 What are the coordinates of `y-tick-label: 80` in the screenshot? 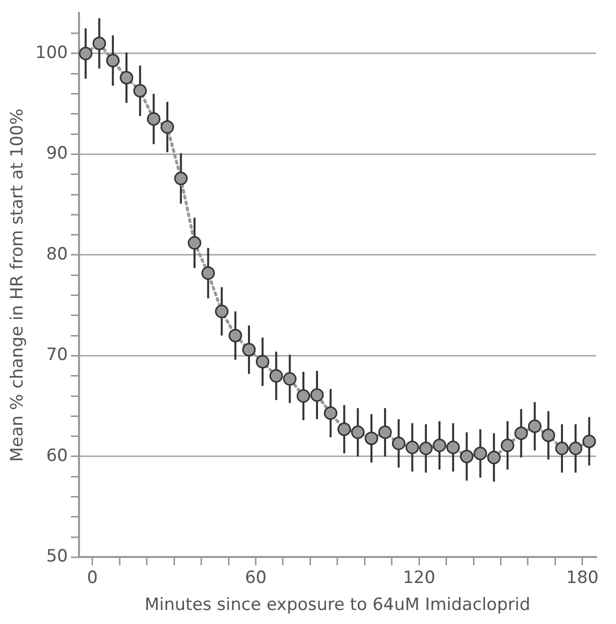 It's located at (57, 254).